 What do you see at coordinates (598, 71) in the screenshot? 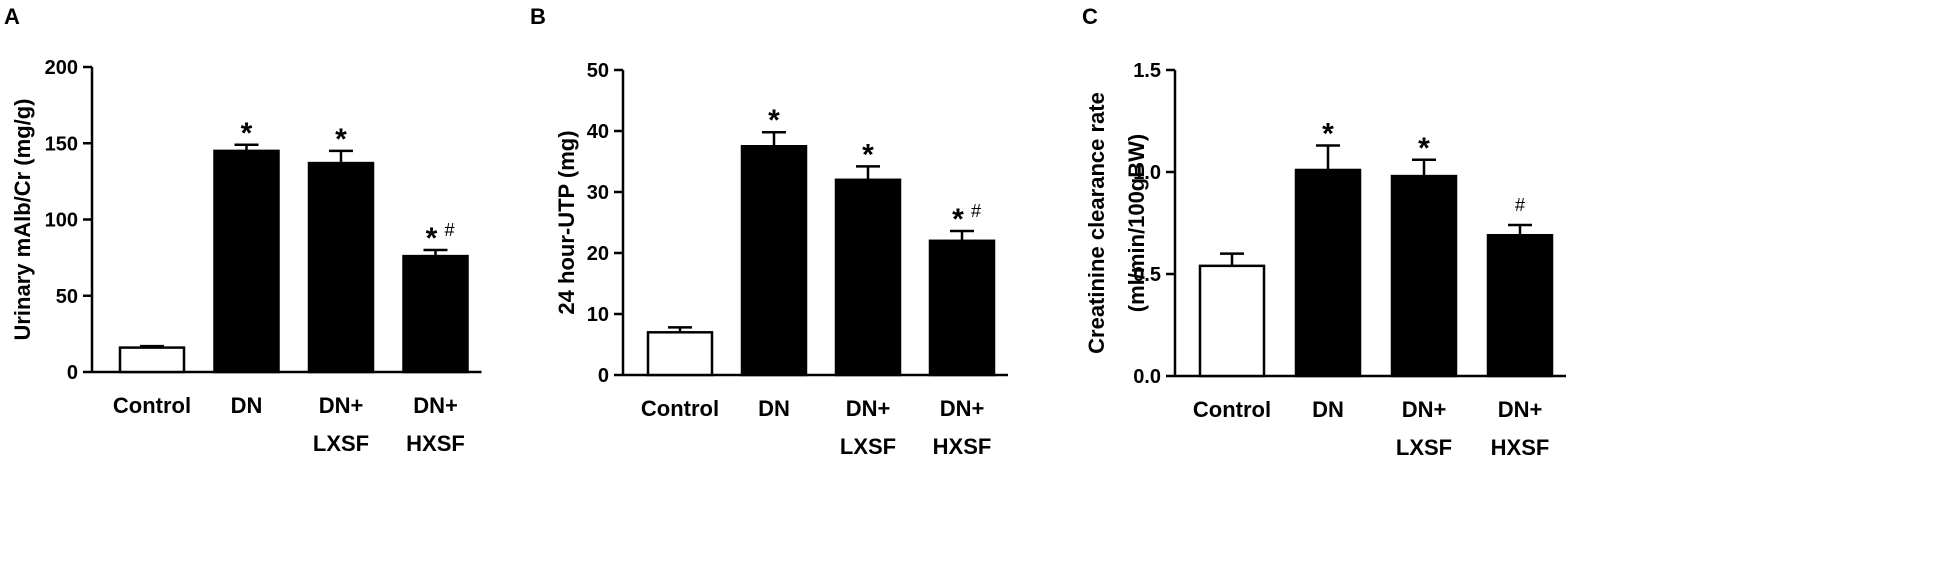
I see `panel-b-ytick-label: 50` at bounding box center [598, 71].